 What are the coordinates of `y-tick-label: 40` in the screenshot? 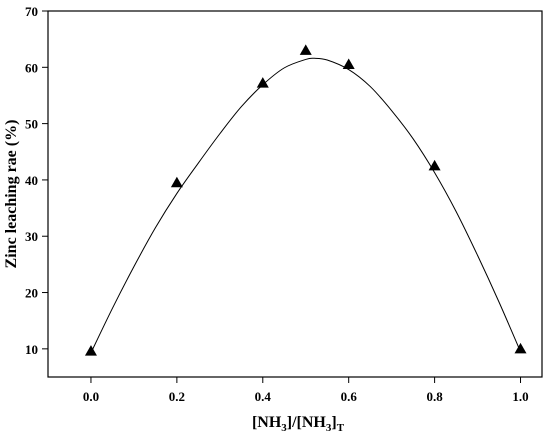 It's located at (31, 180).